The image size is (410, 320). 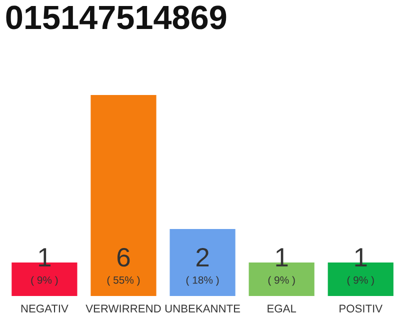 What do you see at coordinates (282, 308) in the screenshot?
I see `x-tick-label: EGAL` at bounding box center [282, 308].